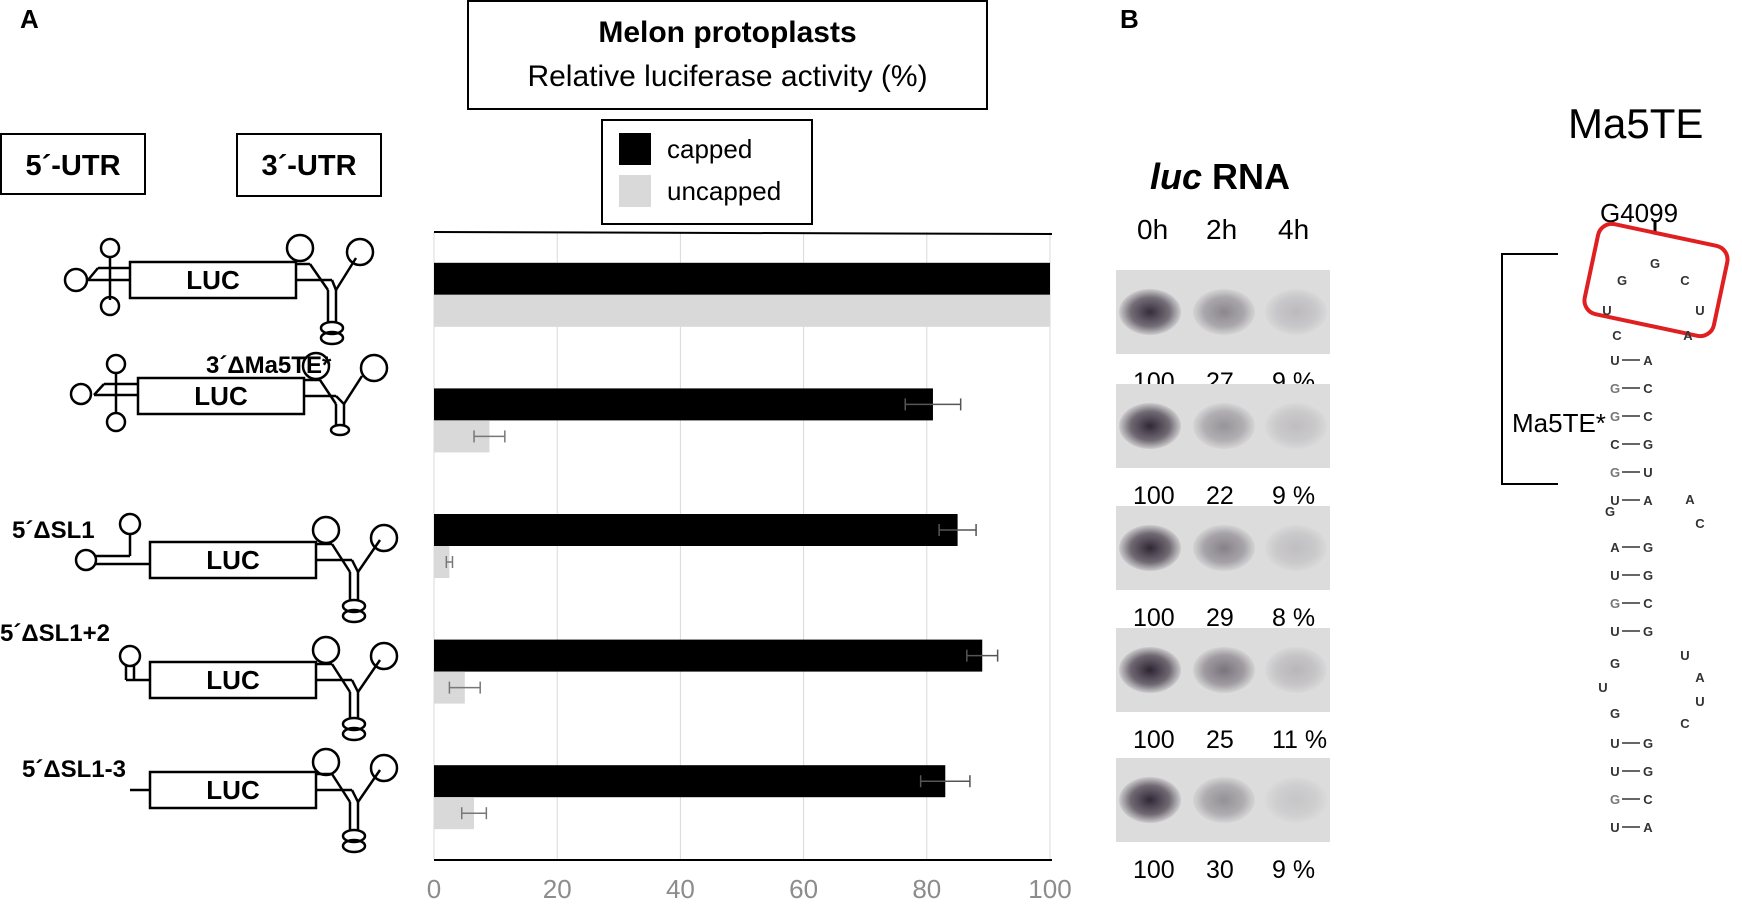 The width and height of the screenshot is (1742, 924). I want to click on x-tick-label: 60, so click(803, 889).